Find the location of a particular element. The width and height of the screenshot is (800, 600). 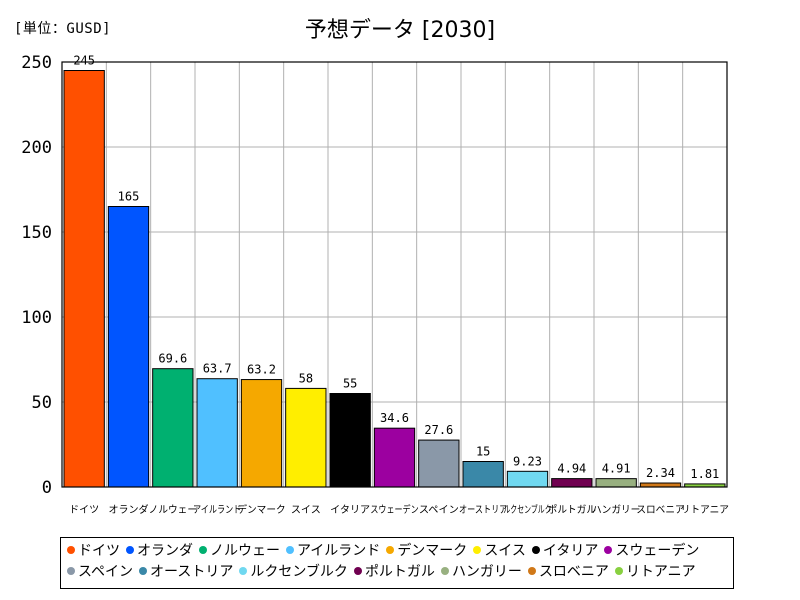

bar-value-label: 245 is located at coordinates (84, 61).